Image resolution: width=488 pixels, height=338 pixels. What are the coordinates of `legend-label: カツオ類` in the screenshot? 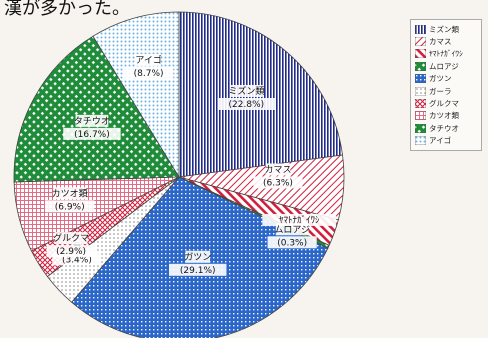 It's located at (444, 116).